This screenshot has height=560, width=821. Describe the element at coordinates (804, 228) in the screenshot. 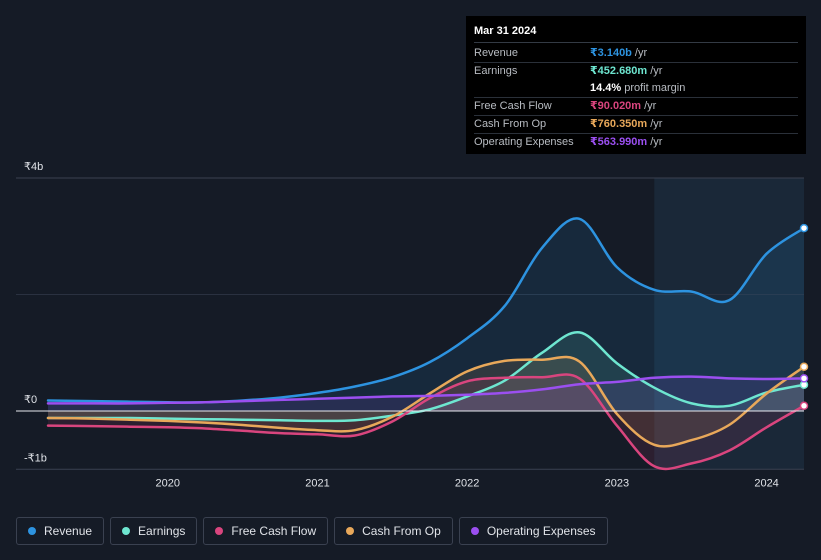

I see `end-marker-revenue` at that location.